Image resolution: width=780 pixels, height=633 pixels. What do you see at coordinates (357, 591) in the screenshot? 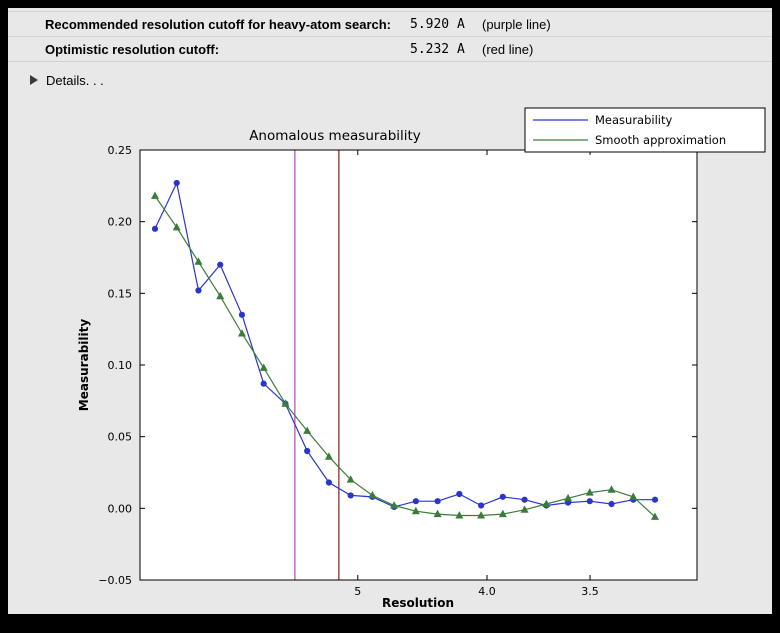
I see `x-tick-label: 5` at bounding box center [357, 591].